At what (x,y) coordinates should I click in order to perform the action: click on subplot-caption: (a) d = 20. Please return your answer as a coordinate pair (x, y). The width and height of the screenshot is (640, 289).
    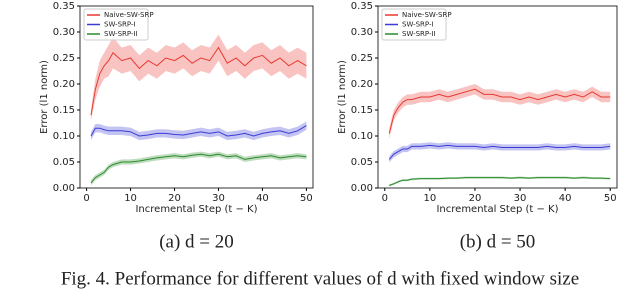
    Looking at the image, I should click on (196, 241).